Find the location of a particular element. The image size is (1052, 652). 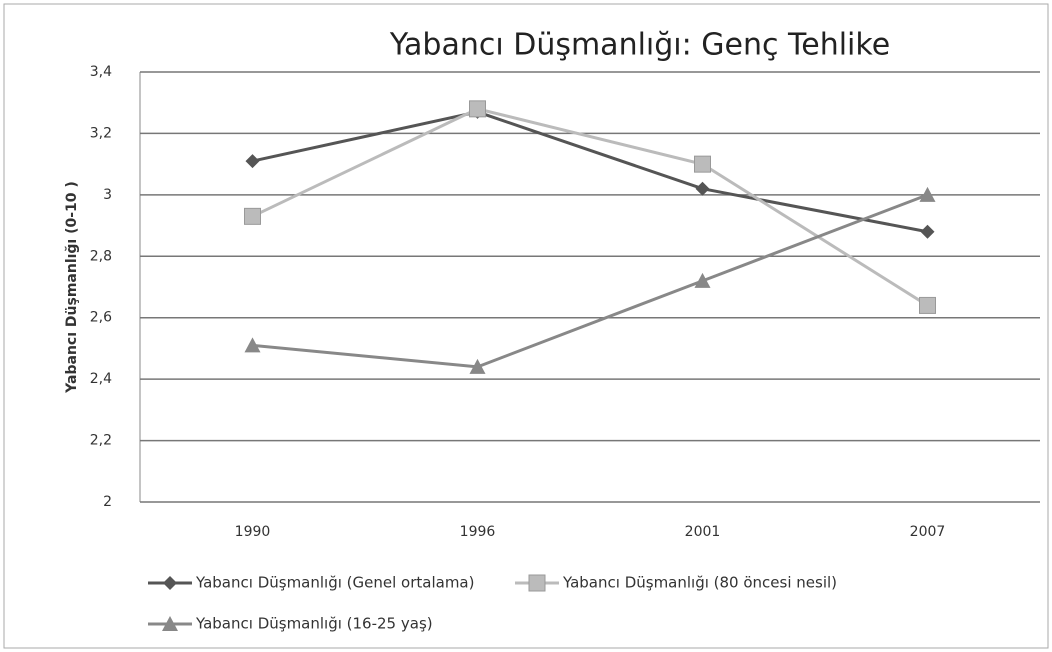

y-tick-label: 2 is located at coordinates (107, 502).